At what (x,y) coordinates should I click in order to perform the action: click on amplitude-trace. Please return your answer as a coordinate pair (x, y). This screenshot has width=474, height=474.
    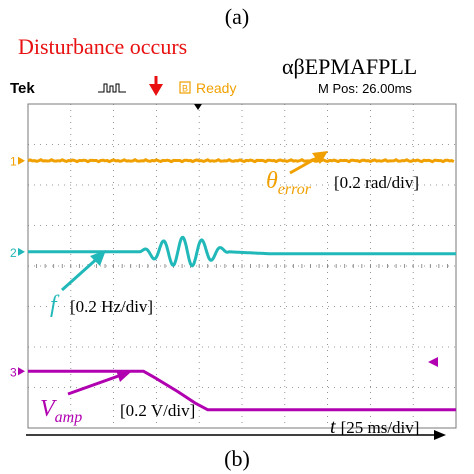
    Looking at the image, I should click on (242, 390).